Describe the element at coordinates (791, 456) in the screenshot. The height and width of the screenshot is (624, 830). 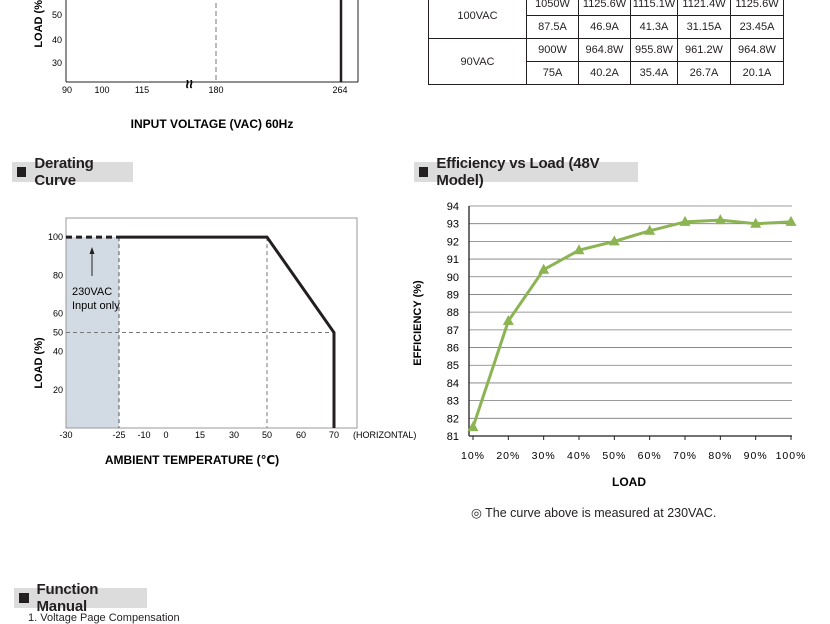
I see `efficiency-x-tick: 100%` at that location.